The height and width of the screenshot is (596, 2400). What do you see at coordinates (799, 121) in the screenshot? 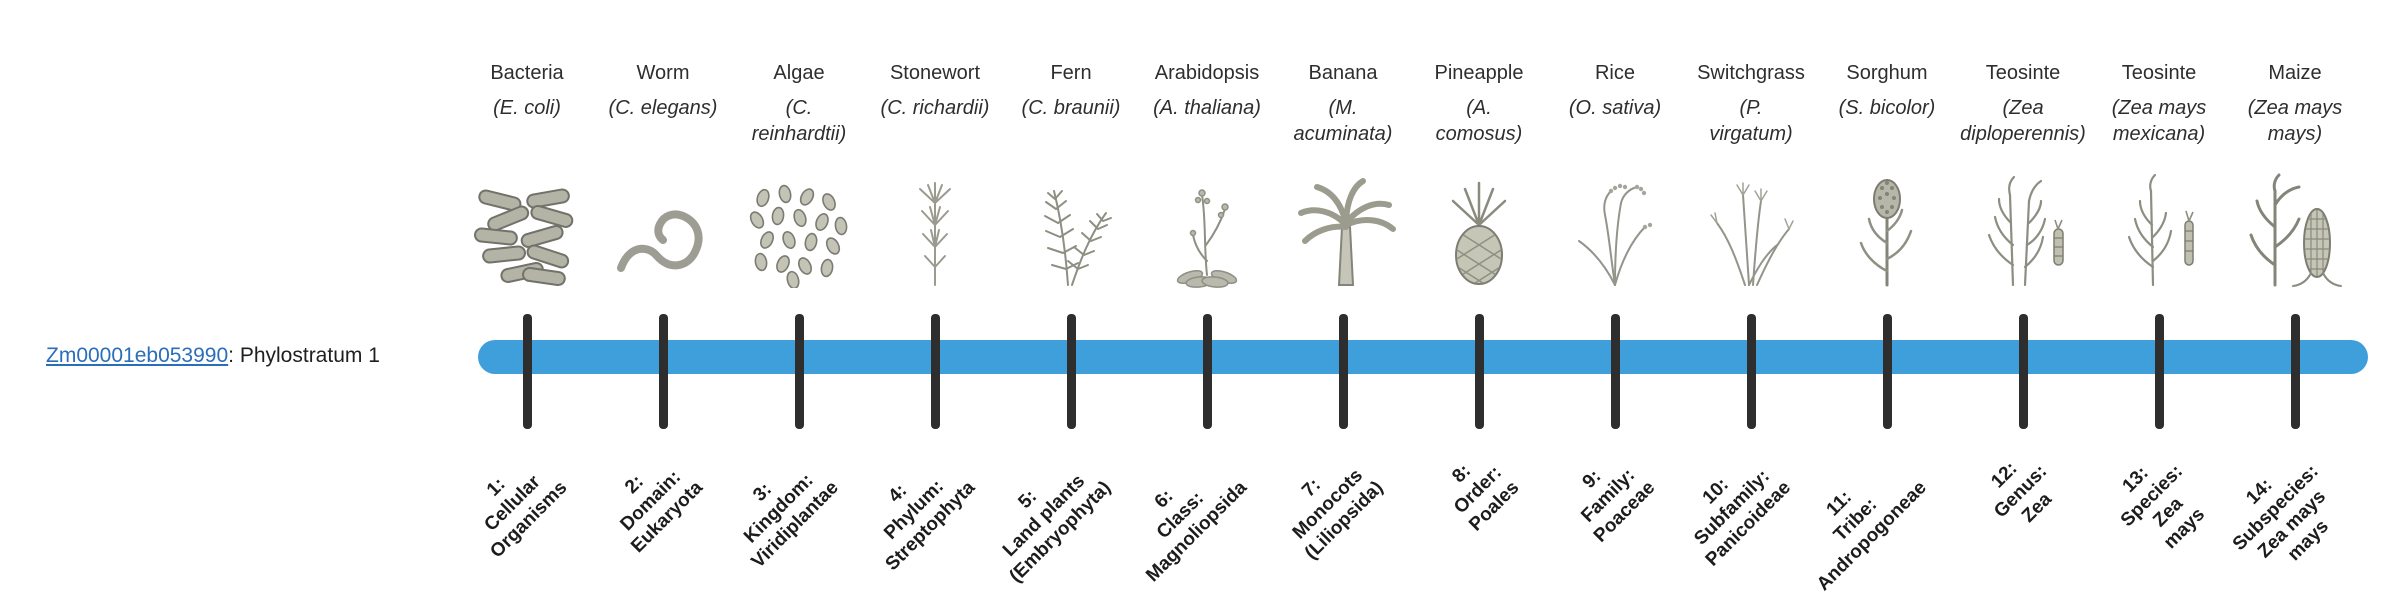
I see `organism-scientific-name: (C. reinhardtii)` at bounding box center [799, 121].